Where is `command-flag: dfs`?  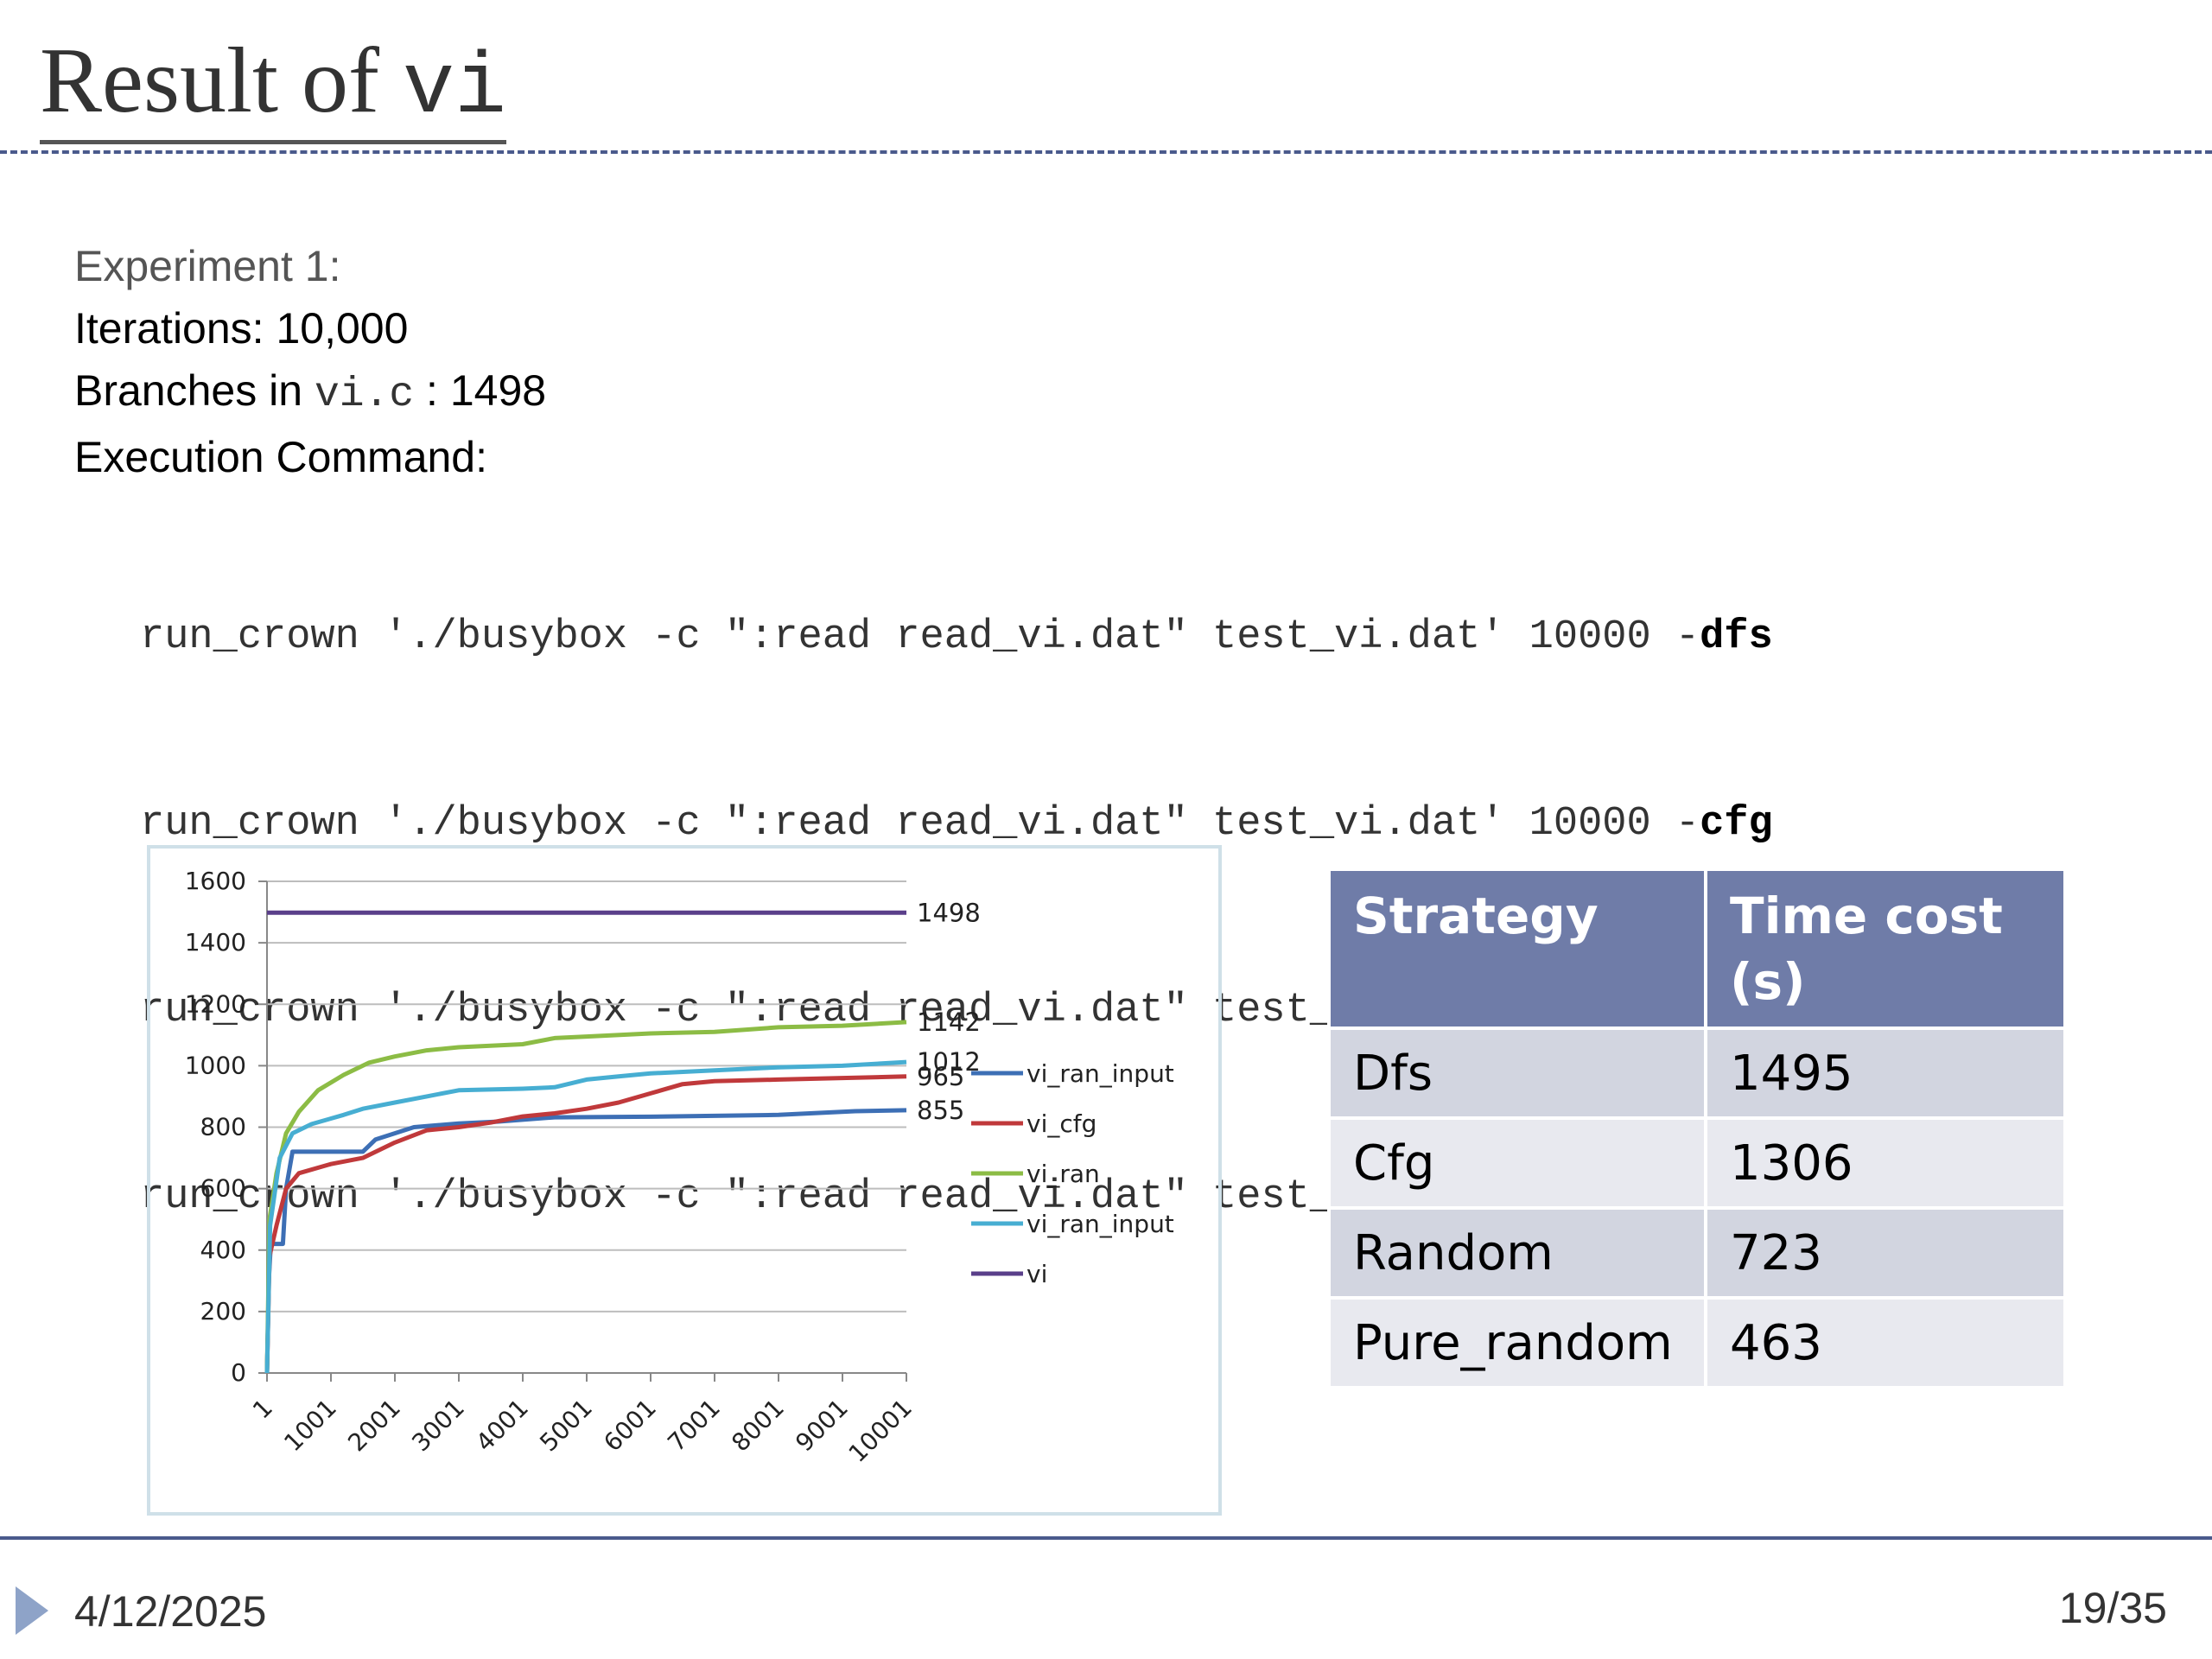
command-flag: dfs is located at coordinates (1736, 637).